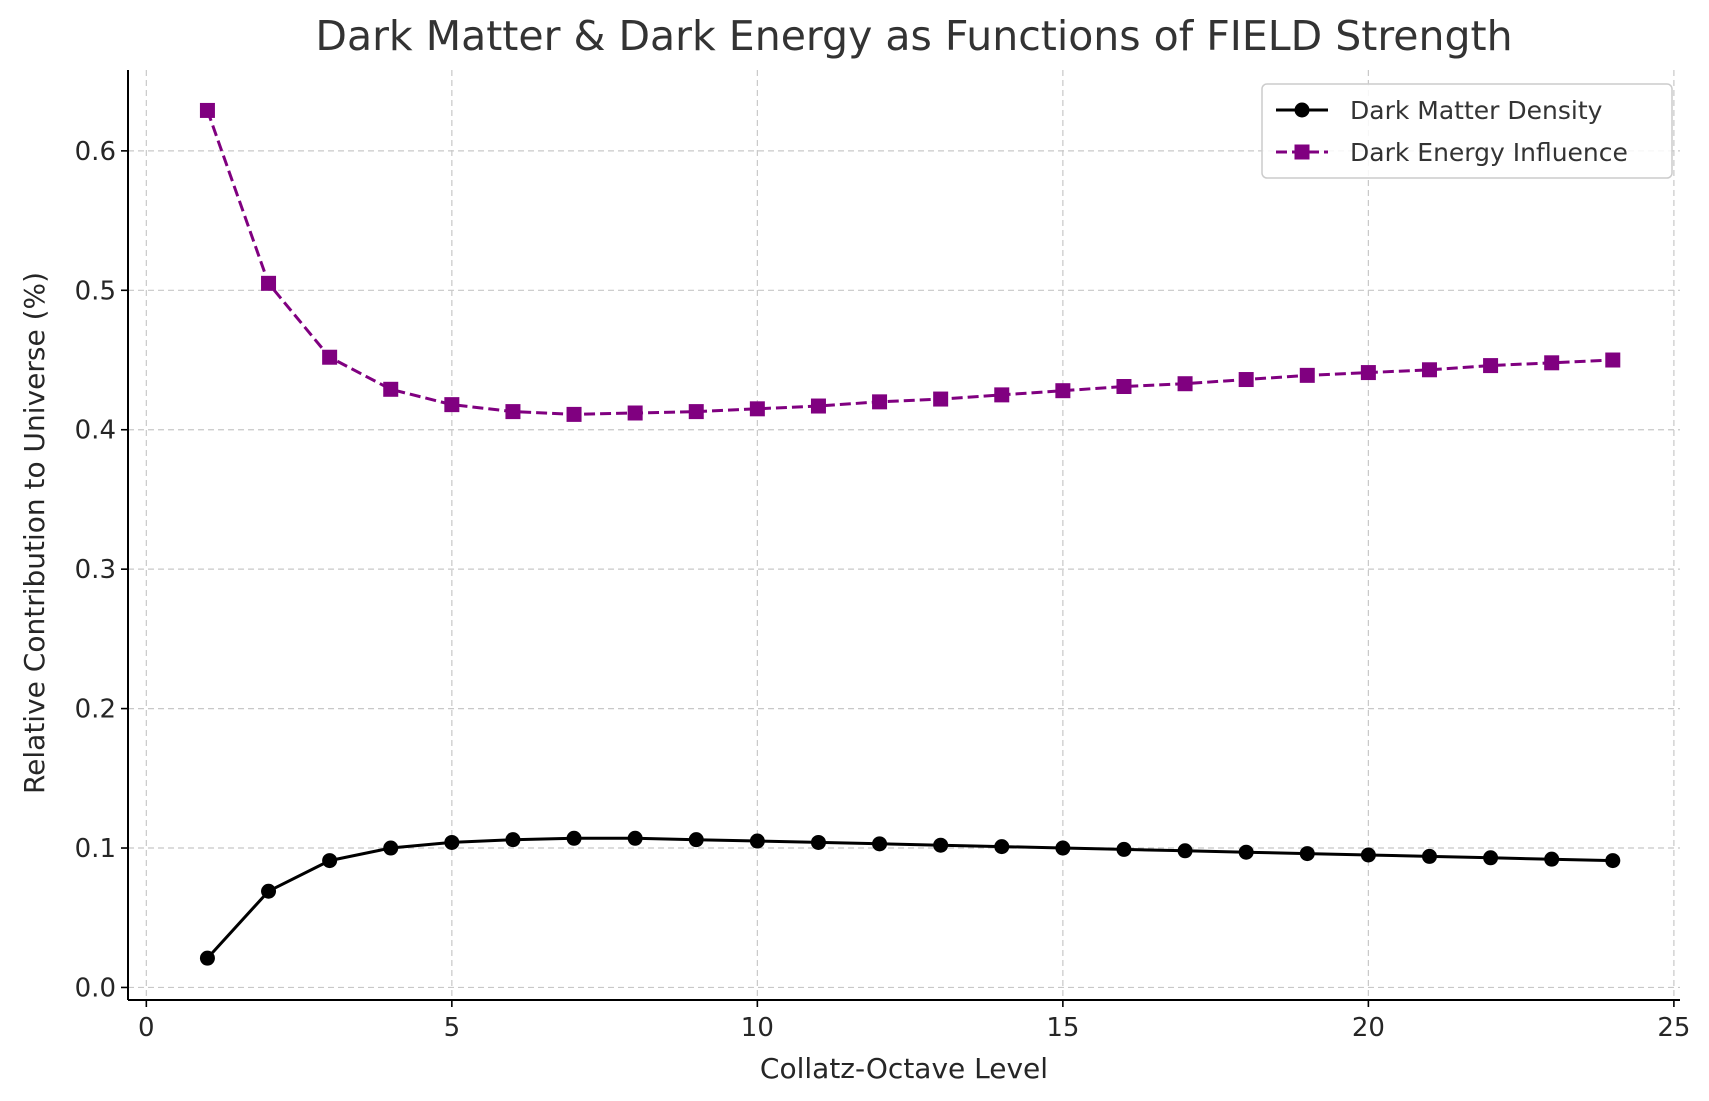  Describe the element at coordinates (909, 898) in the screenshot. I see `dark-matter-density-line` at that location.